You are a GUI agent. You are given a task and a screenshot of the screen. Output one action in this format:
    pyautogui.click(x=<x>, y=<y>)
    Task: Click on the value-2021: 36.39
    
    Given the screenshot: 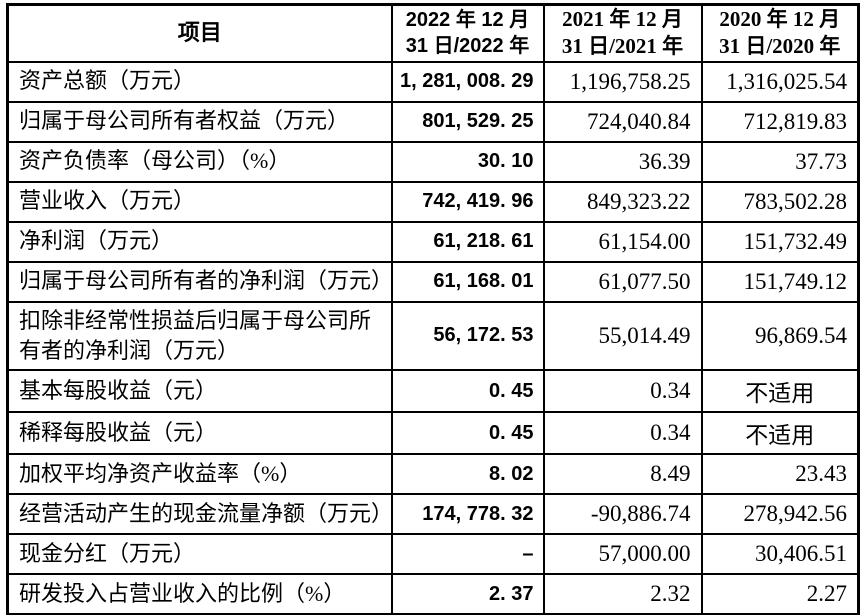 What is the action you would take?
    pyautogui.click(x=622, y=161)
    